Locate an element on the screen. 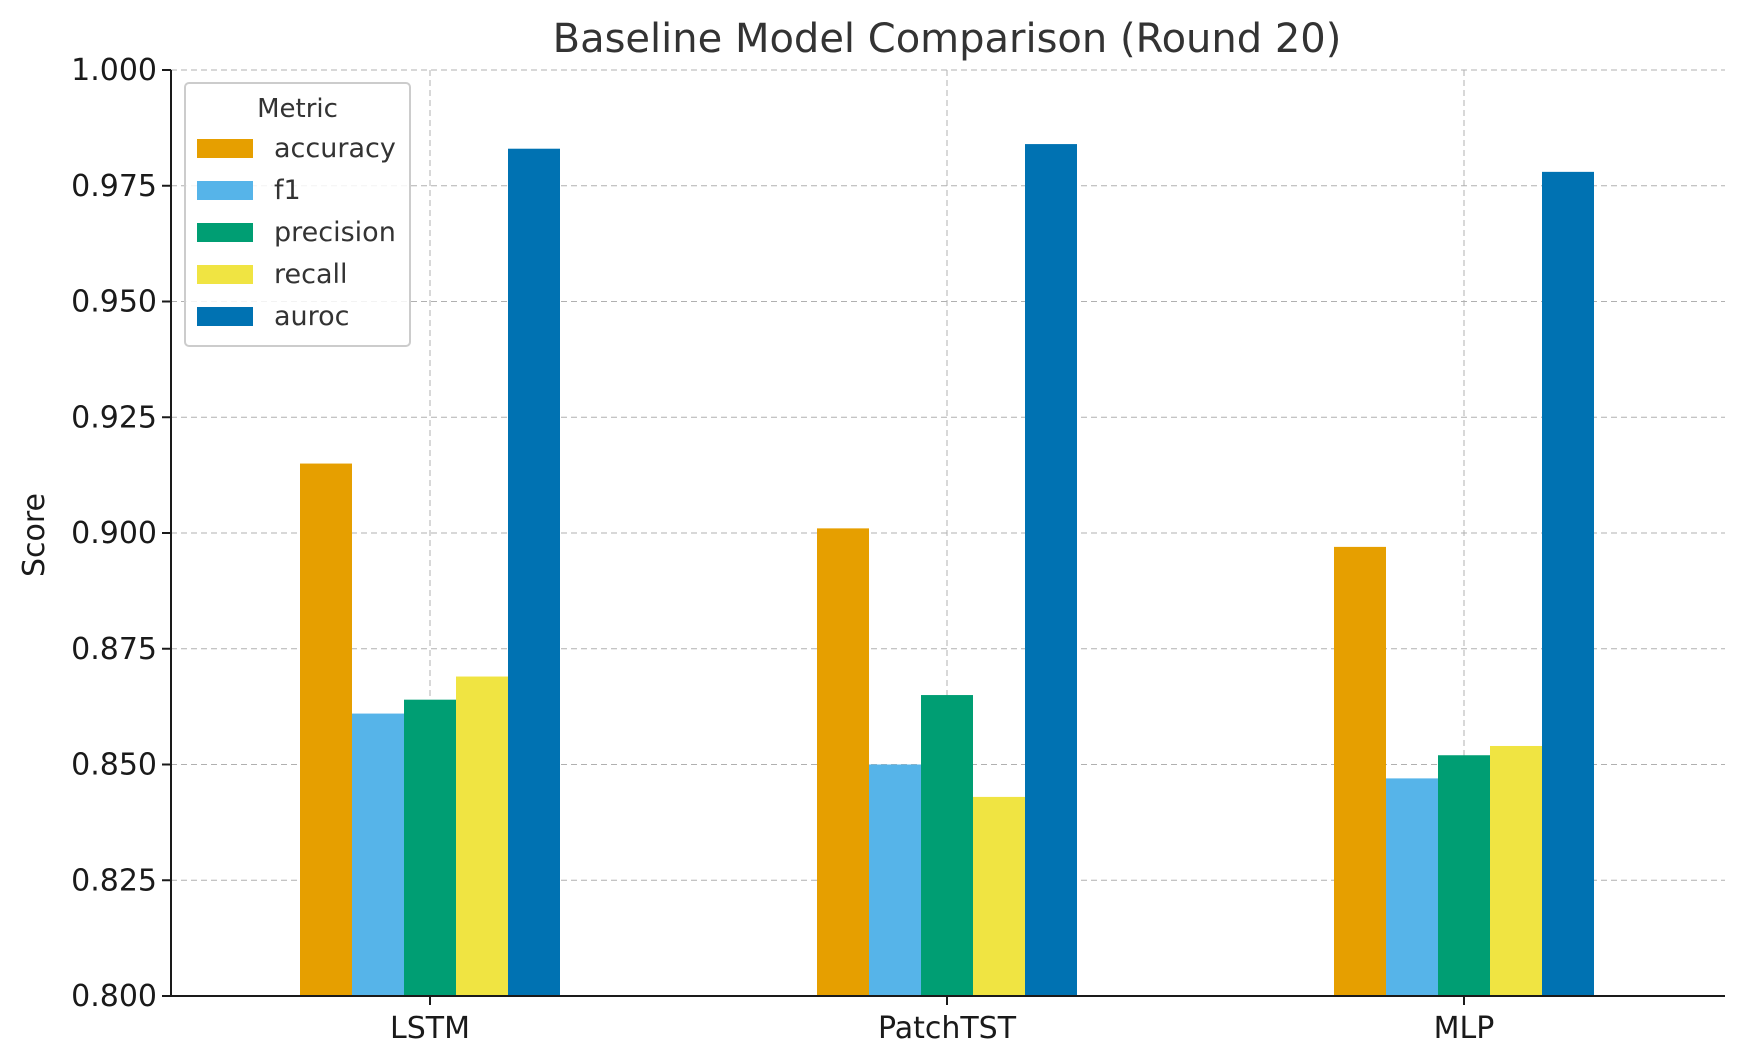  x-axis-ticks: LSTM PatchTST MLP is located at coordinates (942, 1021).